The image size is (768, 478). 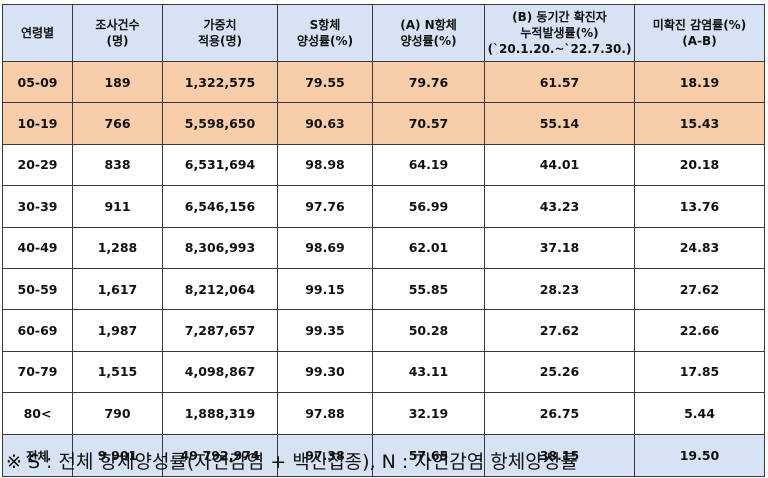 I want to click on column-header-line: (A) N항체, so click(x=428, y=25).